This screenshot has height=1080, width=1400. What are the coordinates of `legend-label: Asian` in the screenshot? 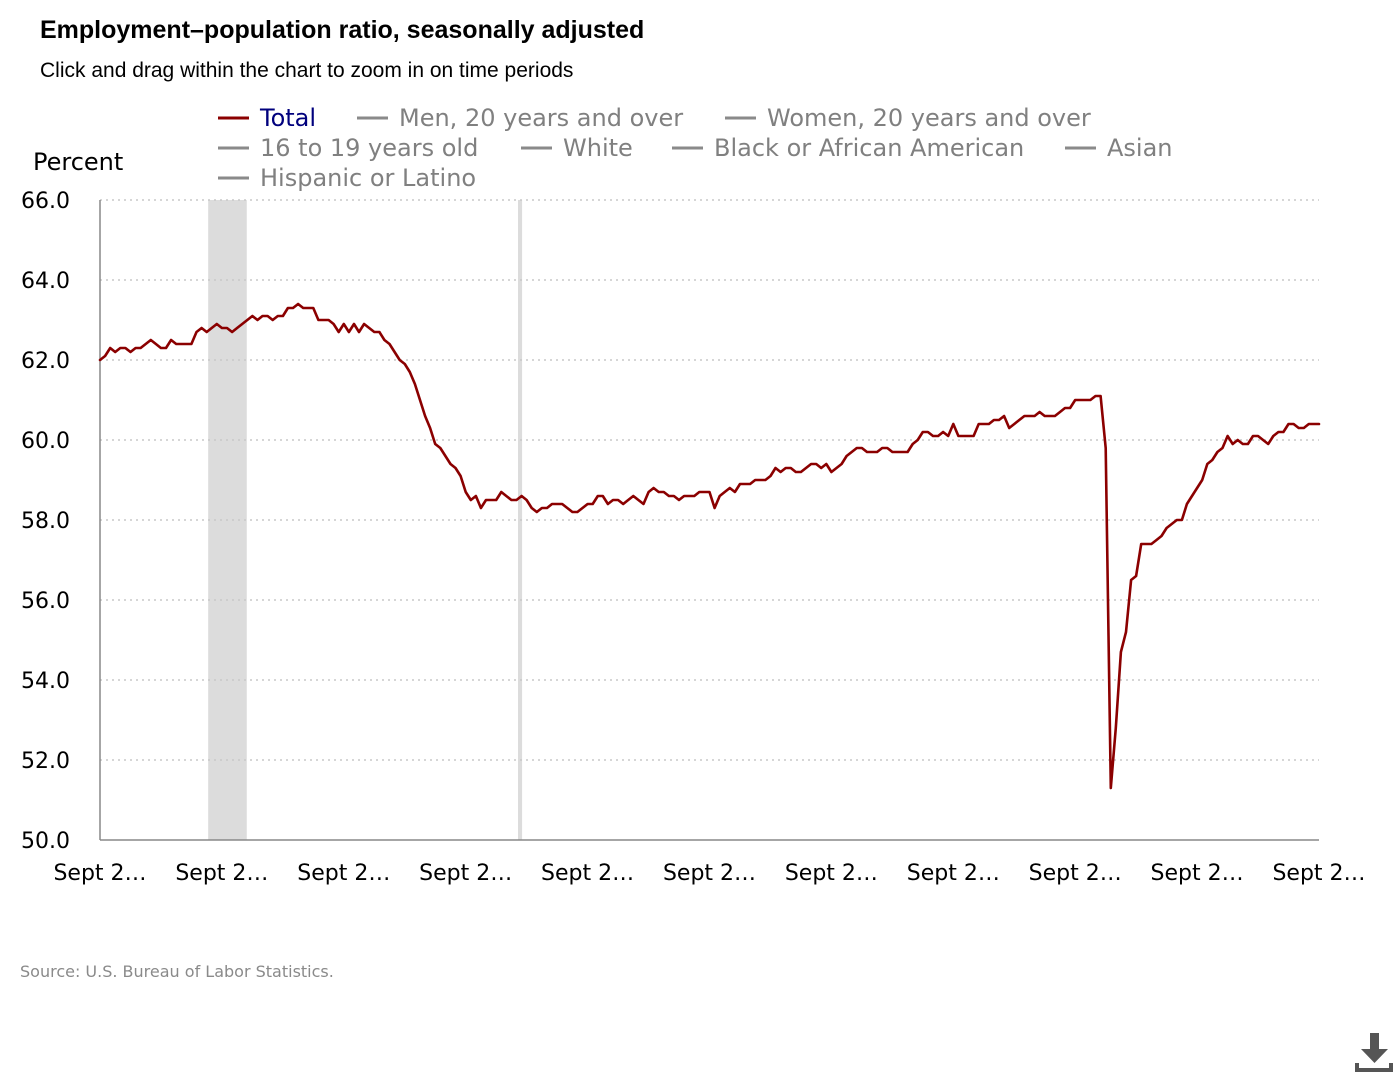 It's located at (1140, 148).